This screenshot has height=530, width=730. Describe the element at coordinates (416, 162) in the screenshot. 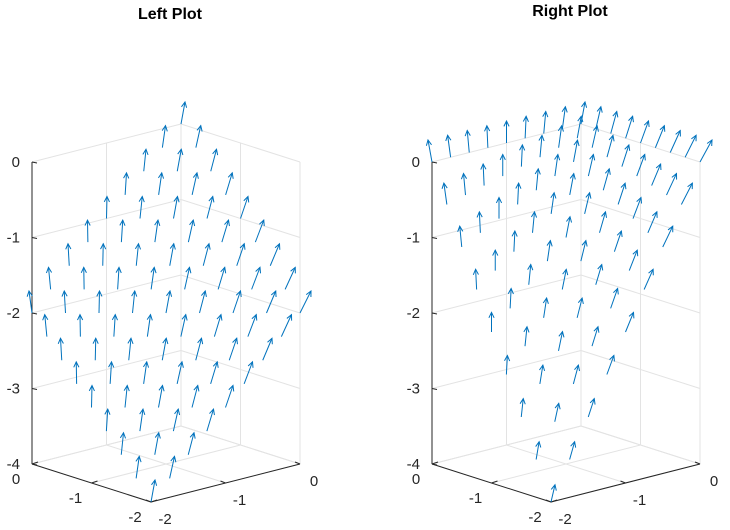

I see `z-tick-label: 0` at that location.